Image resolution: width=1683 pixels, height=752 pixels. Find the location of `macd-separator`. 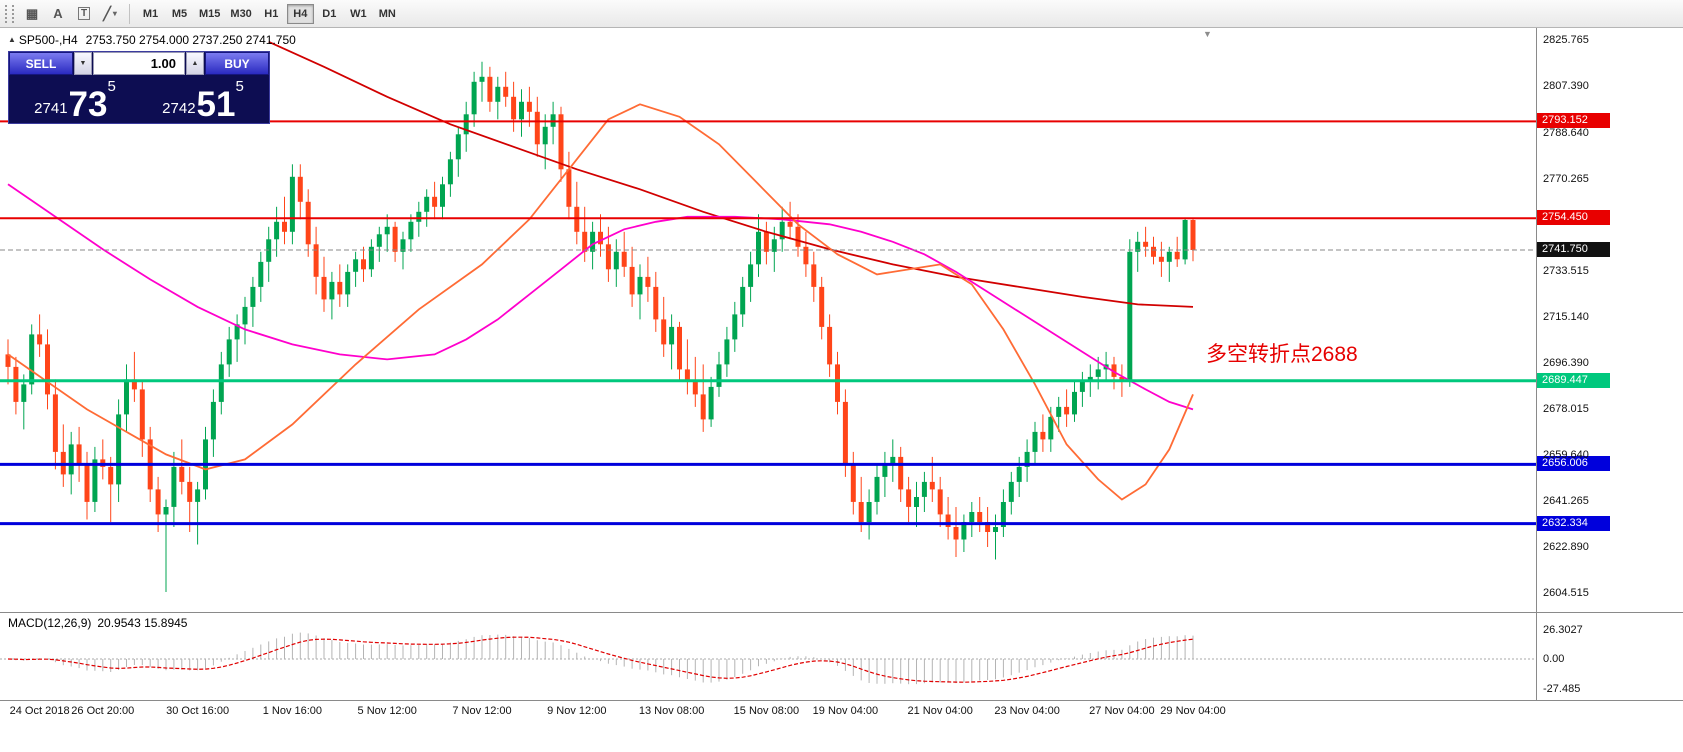

macd-separator is located at coordinates (841, 612).